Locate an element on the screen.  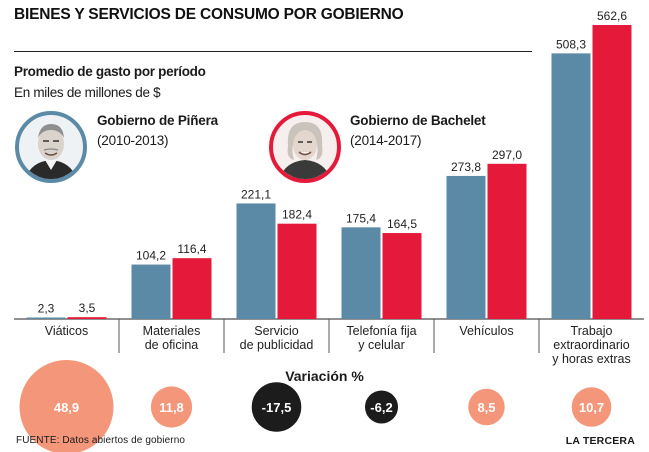
variation-label: -6,2 is located at coordinates (381, 407).